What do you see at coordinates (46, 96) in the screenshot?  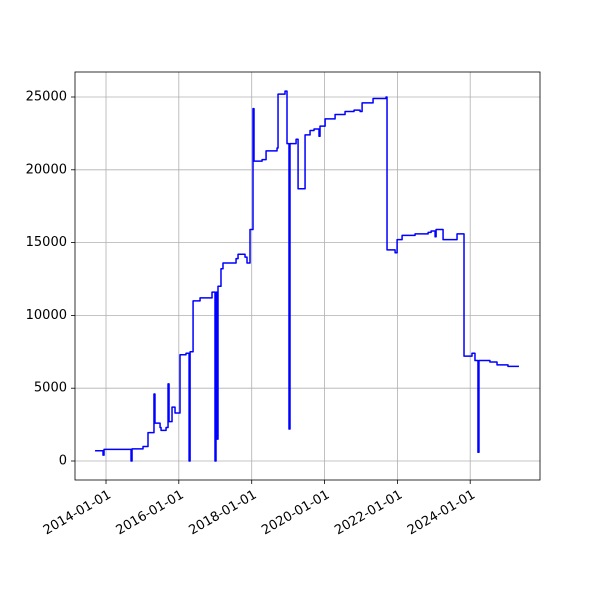 I see `y-tick-label: 25000` at bounding box center [46, 96].